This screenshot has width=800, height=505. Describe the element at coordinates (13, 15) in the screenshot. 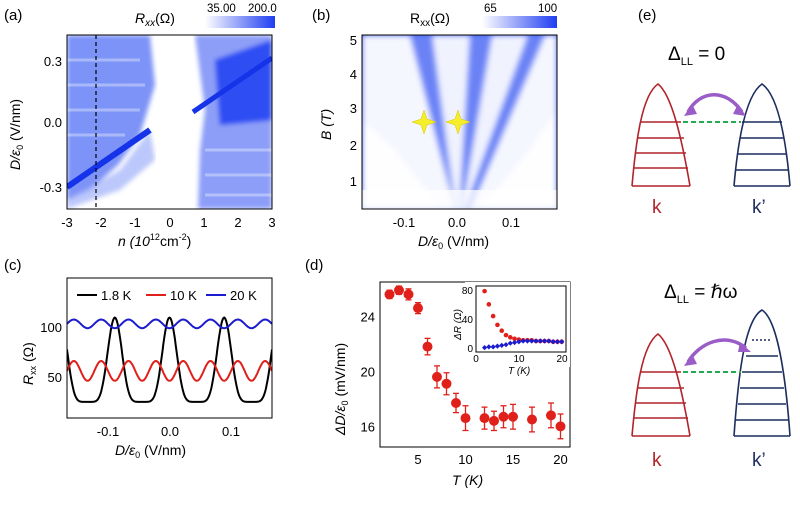

I see `panel-label-a: (a)` at that location.